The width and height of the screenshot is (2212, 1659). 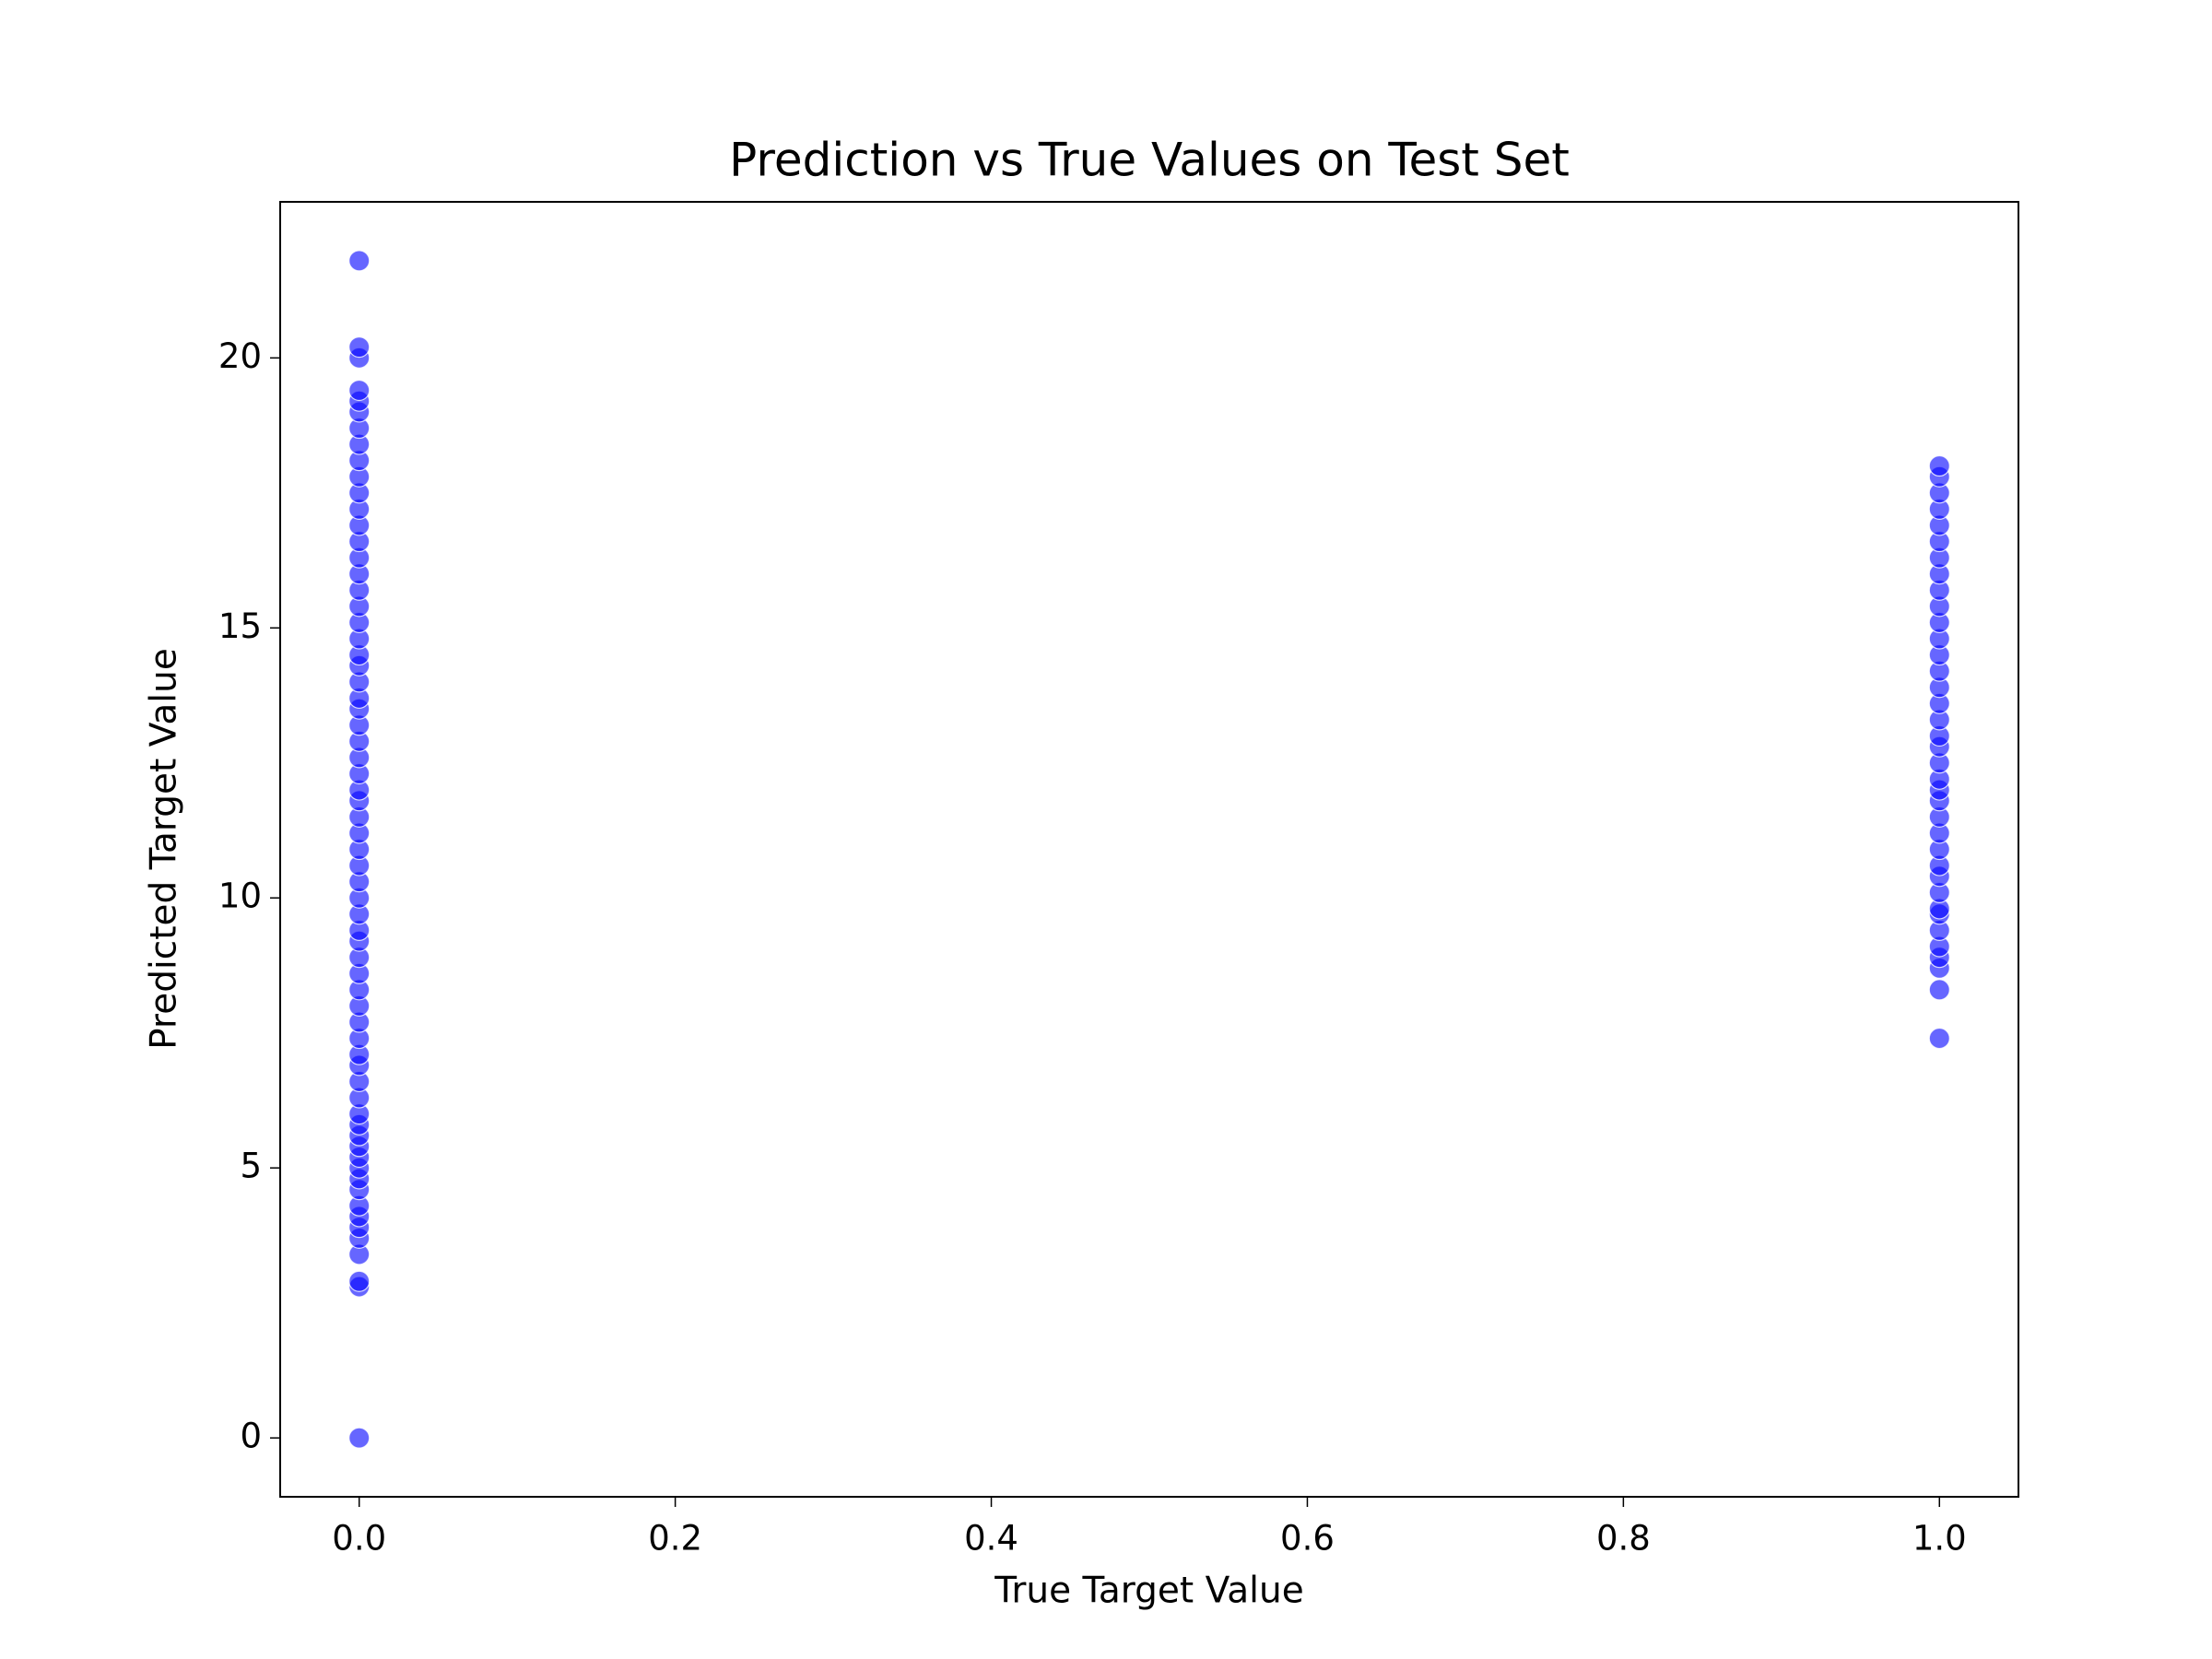 What do you see at coordinates (675, 1539) in the screenshot?
I see `x-tick-label: 0.2` at bounding box center [675, 1539].